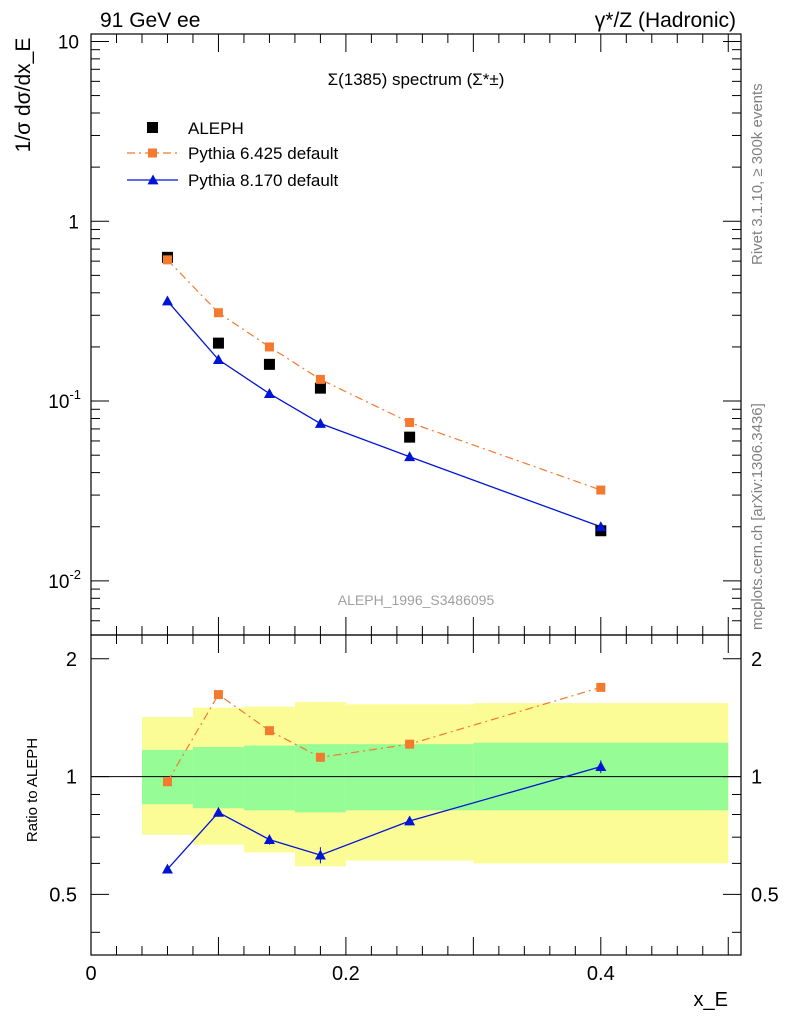 The height and width of the screenshot is (1024, 786). What do you see at coordinates (384, 414) in the screenshot?
I see `pythia8-line` at bounding box center [384, 414].